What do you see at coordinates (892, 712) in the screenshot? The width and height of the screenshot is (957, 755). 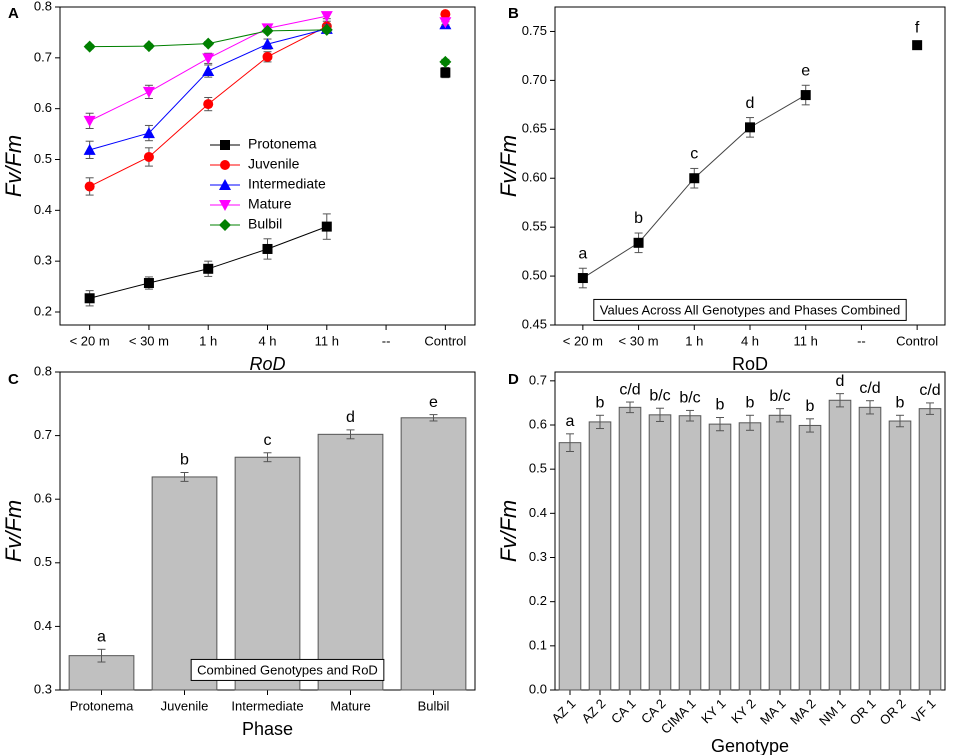 I see `x-tick-label: OR 2` at bounding box center [892, 712].